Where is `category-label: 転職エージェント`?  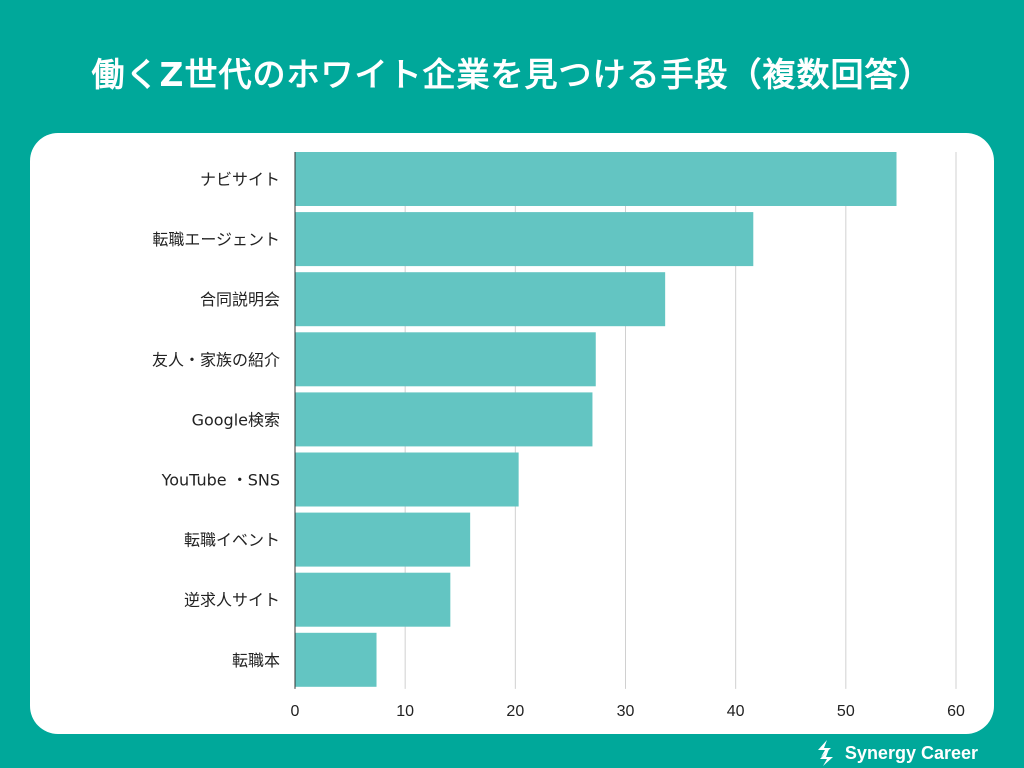
category-label: 転職エージェント is located at coordinates (216, 239).